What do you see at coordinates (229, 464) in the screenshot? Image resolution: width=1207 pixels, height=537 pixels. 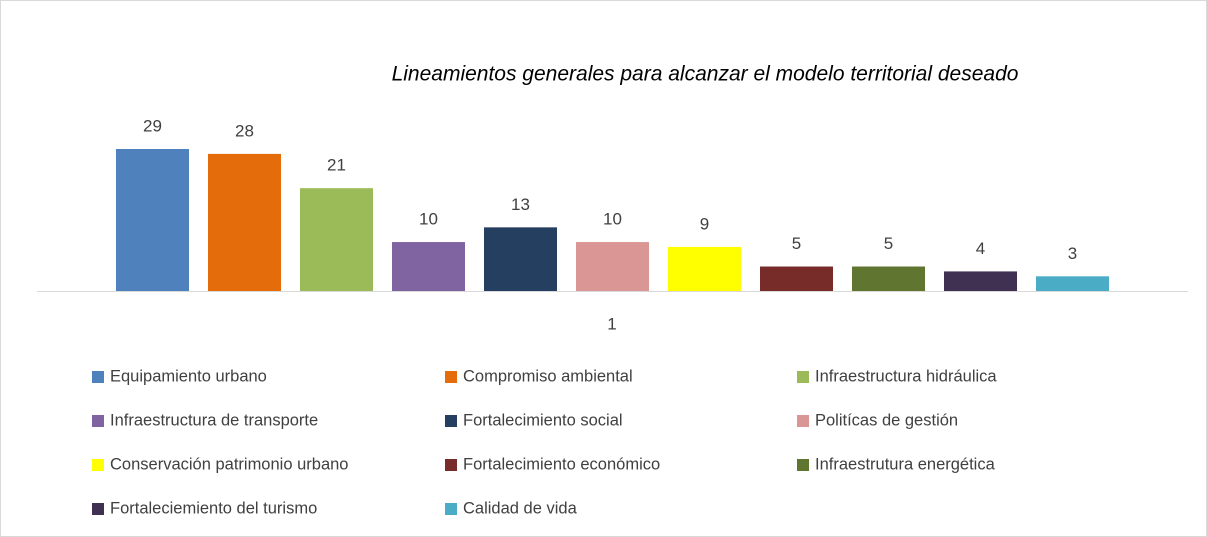 I see `legend-label: Conservación patrimonio urbano` at bounding box center [229, 464].